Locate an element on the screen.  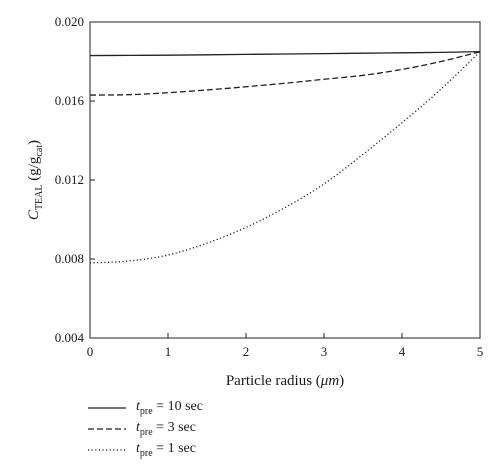
x-tick-label: 4 is located at coordinates (402, 351).